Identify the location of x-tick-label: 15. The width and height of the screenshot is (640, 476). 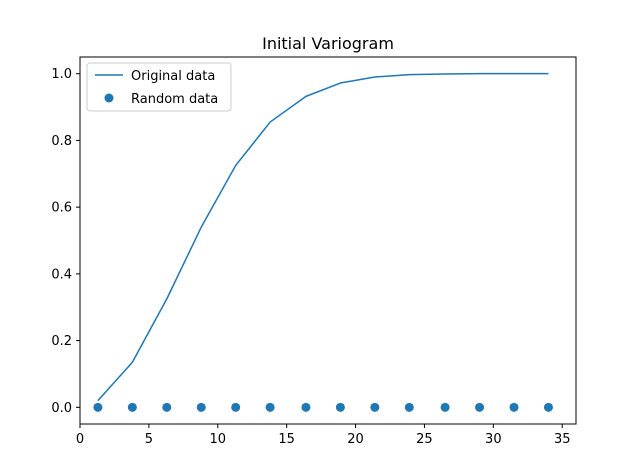
(286, 439).